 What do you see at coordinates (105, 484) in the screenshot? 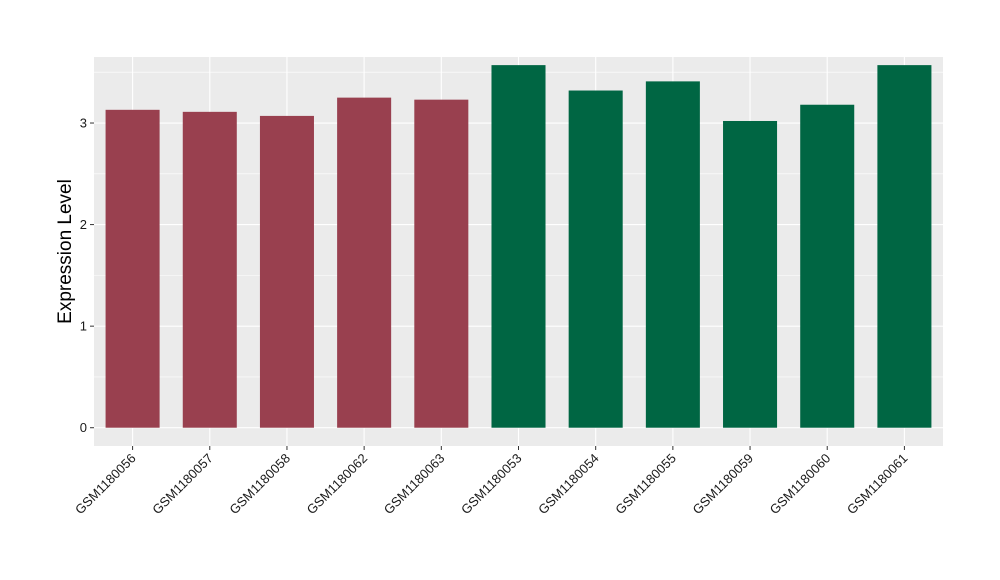
I see `x-tick-label: GSM1180056` at bounding box center [105, 484].